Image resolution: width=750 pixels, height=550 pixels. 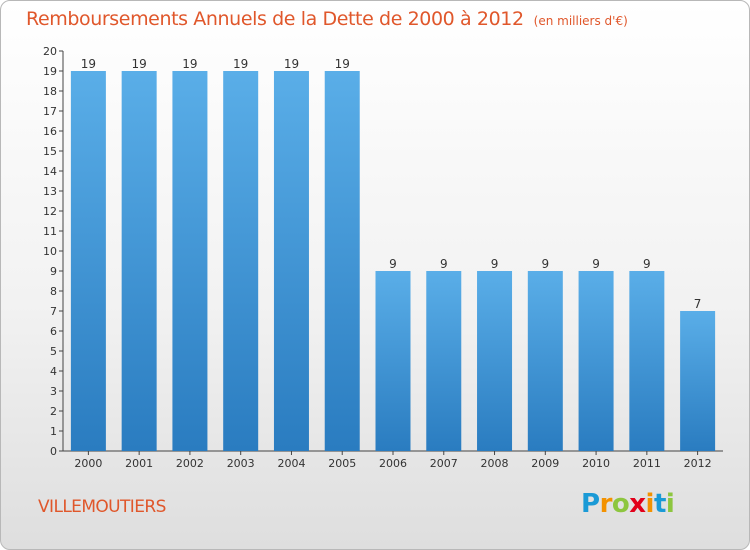 What do you see at coordinates (53, 371) in the screenshot?
I see `y-tick-label: 4` at bounding box center [53, 371].